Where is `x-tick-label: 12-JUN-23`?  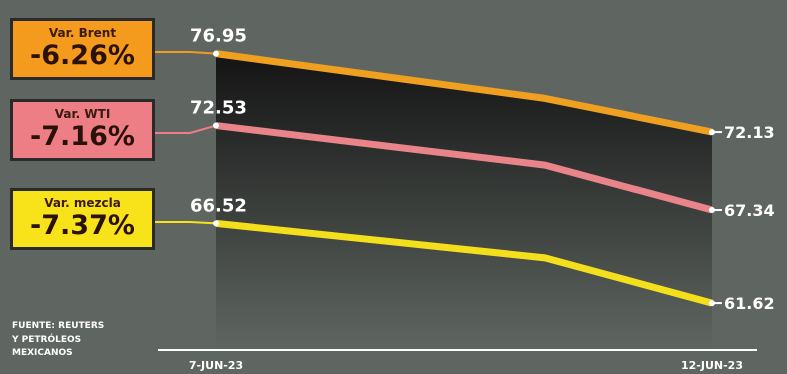 x-tick-label: 12-JUN-23 is located at coordinates (712, 365).